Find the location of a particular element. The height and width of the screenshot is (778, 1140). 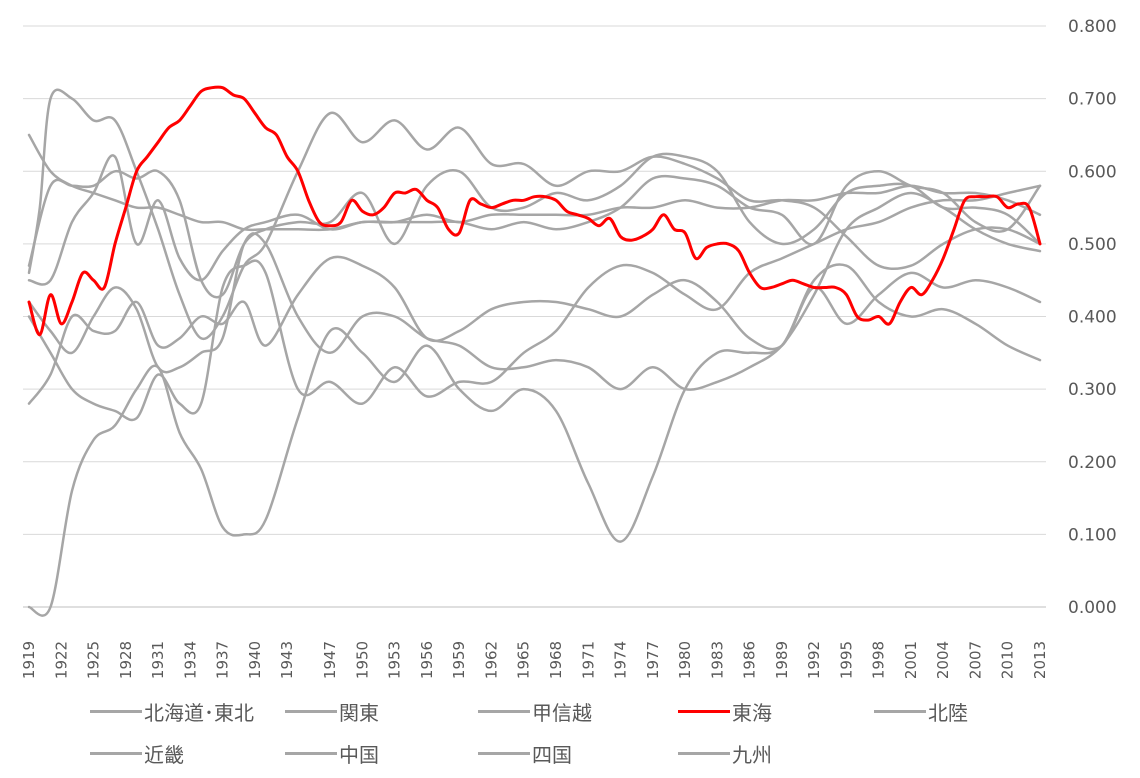

x-tick-label: 1931 is located at coordinates (158, 660).